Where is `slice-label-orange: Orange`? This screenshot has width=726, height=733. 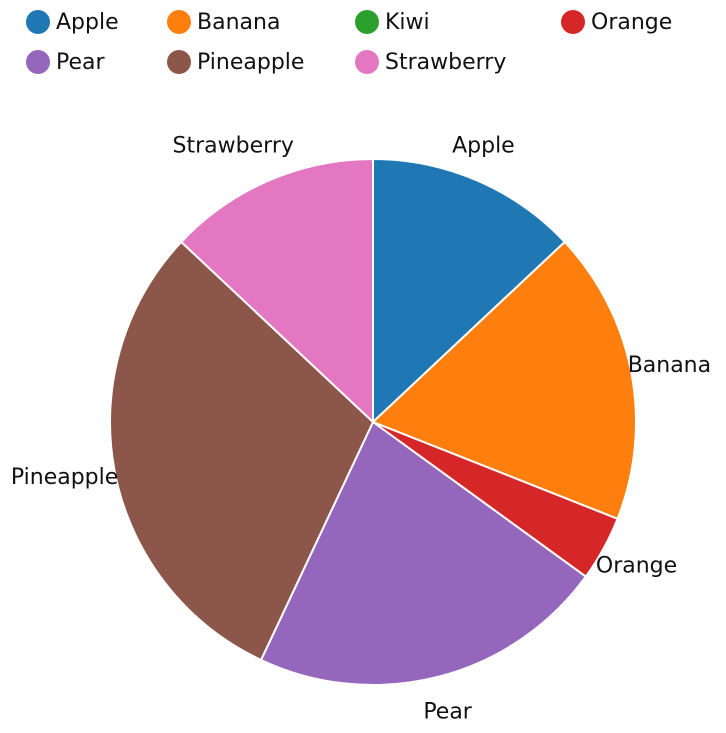
slice-label-orange: Orange is located at coordinates (636, 566).